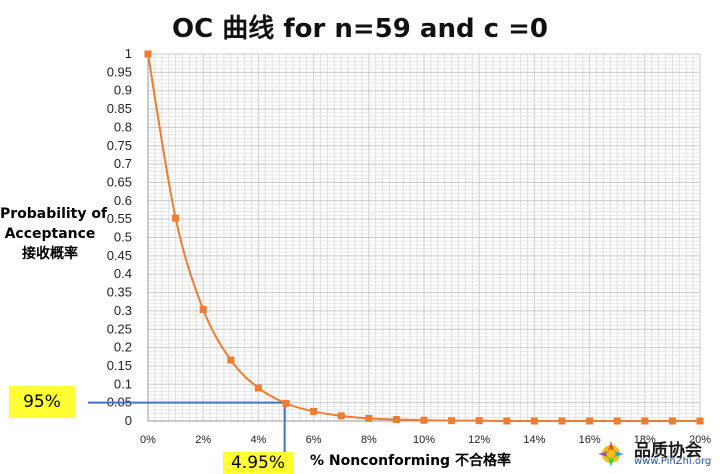 Image resolution: width=720 pixels, height=474 pixels. I want to click on y-tick-label: 0.85, so click(119, 108).